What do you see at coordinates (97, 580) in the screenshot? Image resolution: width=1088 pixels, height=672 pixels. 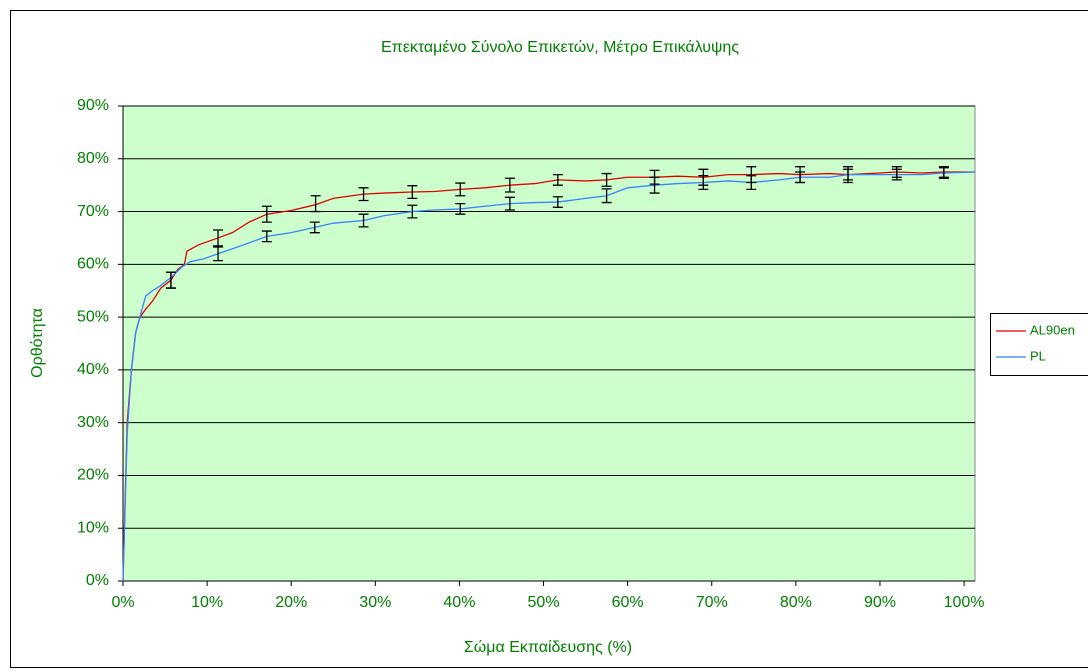 I see `y-tick-label: 0%` at bounding box center [97, 580].